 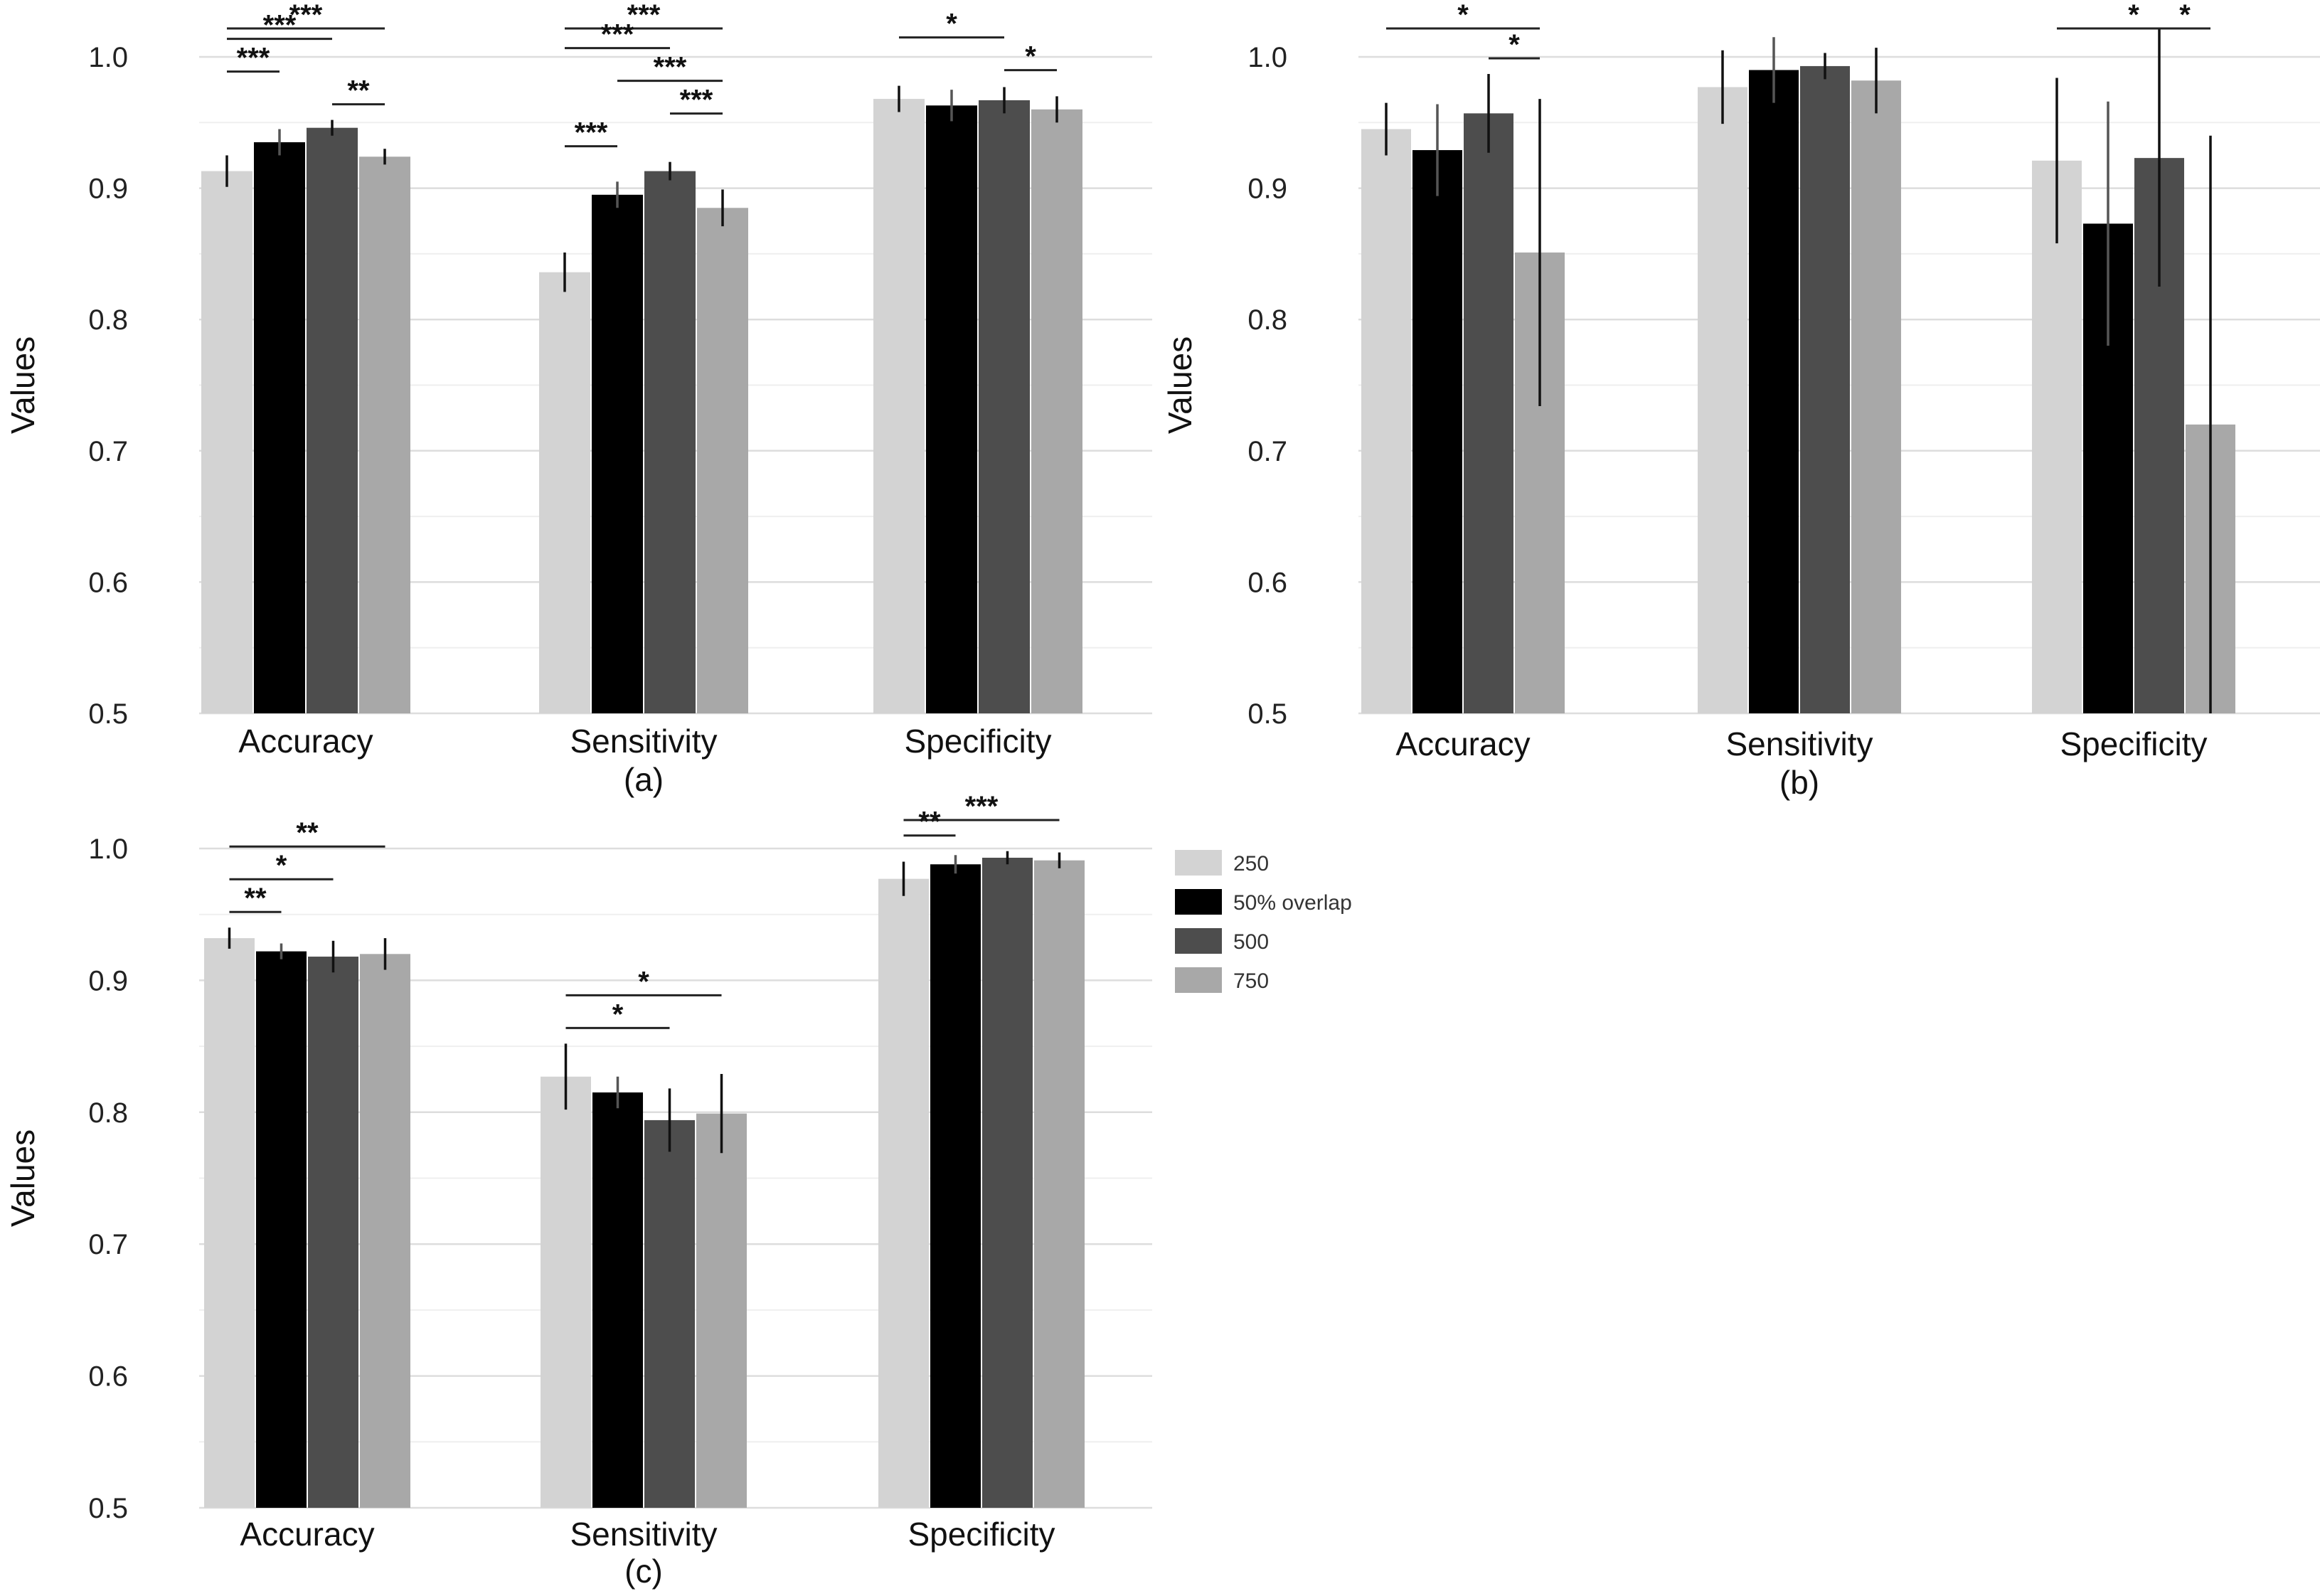 I want to click on legend-label-0: 250, so click(x=1251, y=864).